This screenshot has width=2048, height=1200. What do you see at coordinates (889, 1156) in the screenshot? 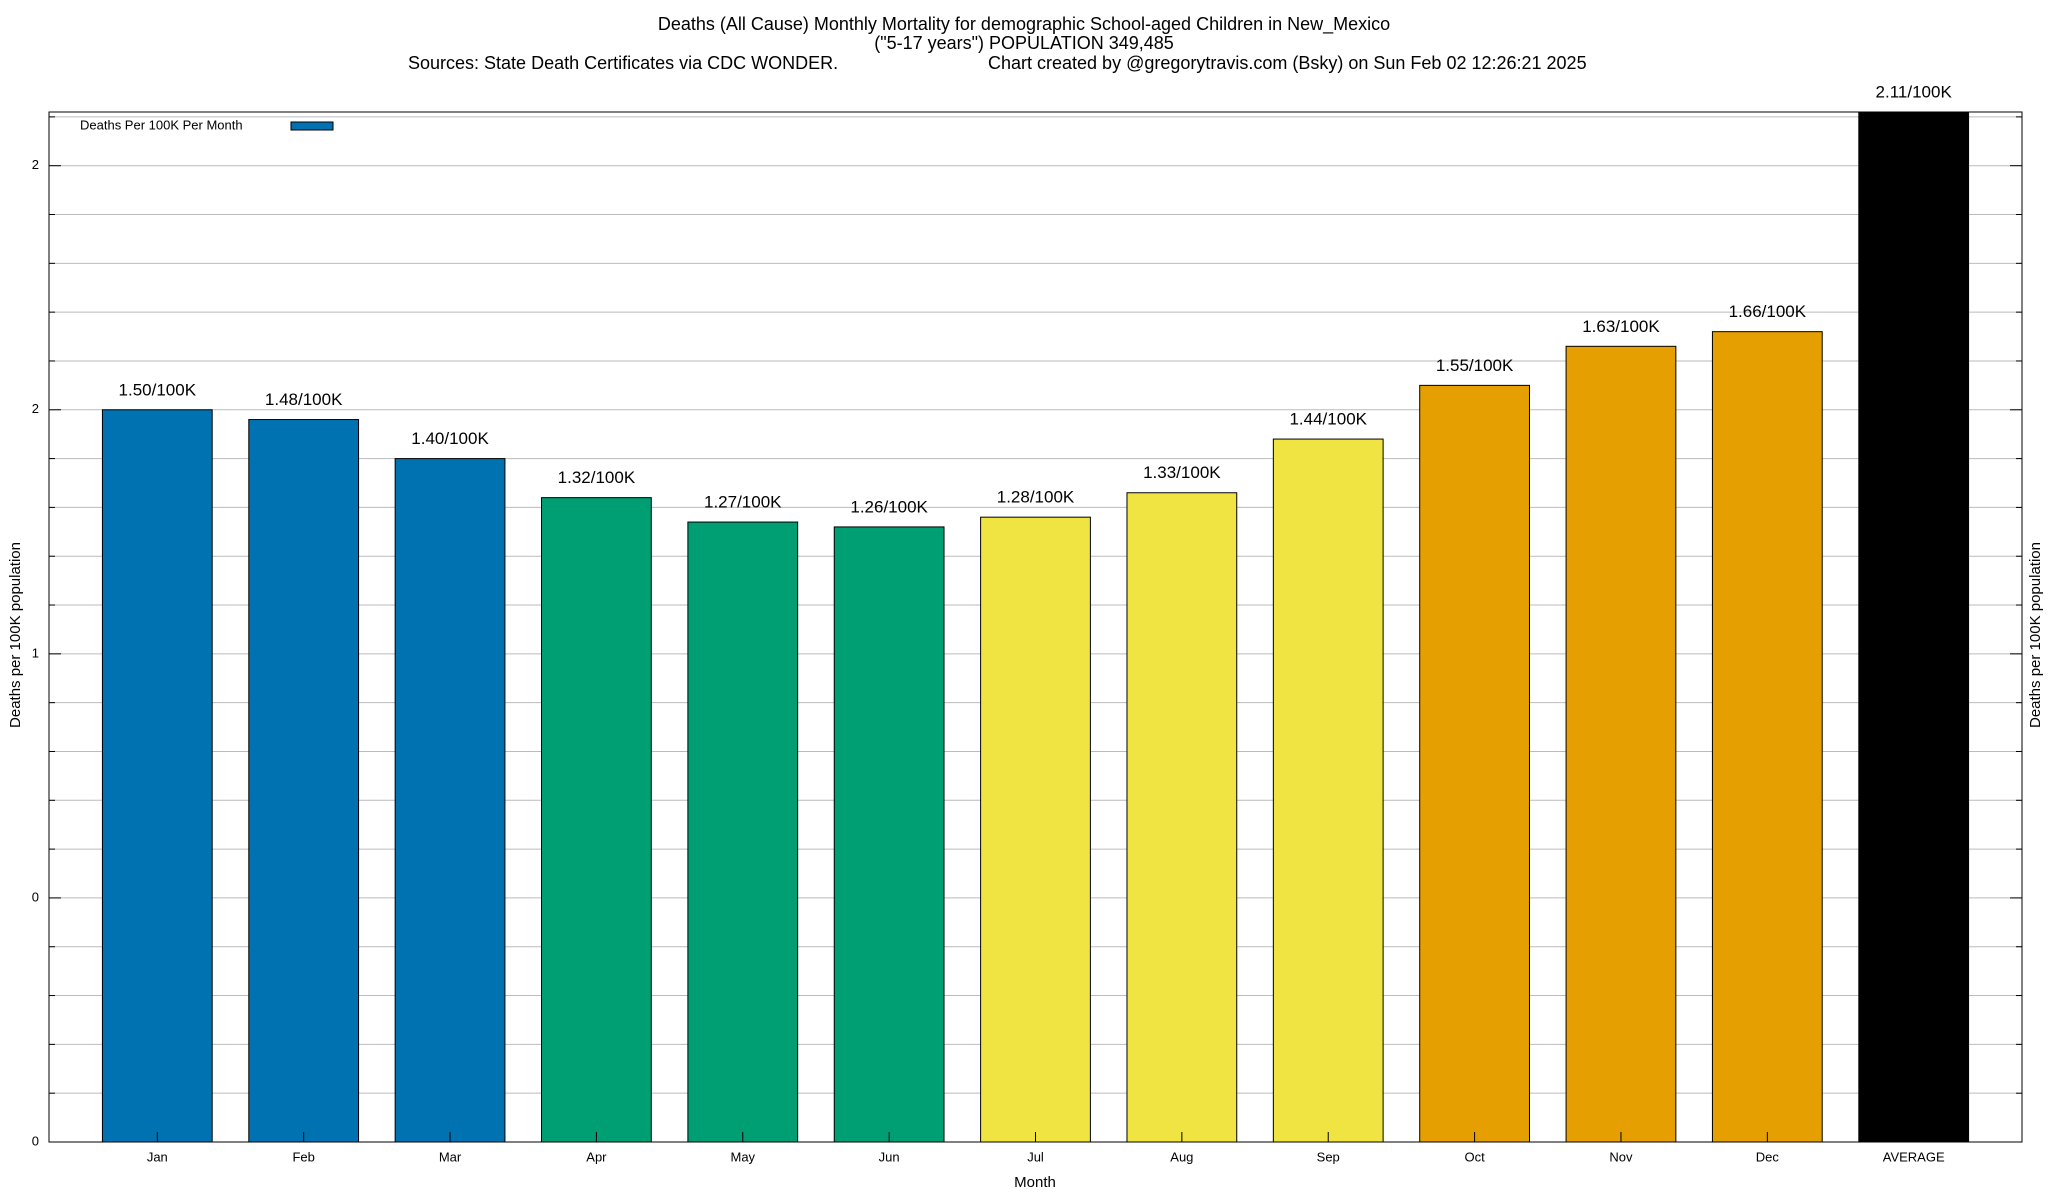
I see `x-tick-label: Jun` at bounding box center [889, 1156].